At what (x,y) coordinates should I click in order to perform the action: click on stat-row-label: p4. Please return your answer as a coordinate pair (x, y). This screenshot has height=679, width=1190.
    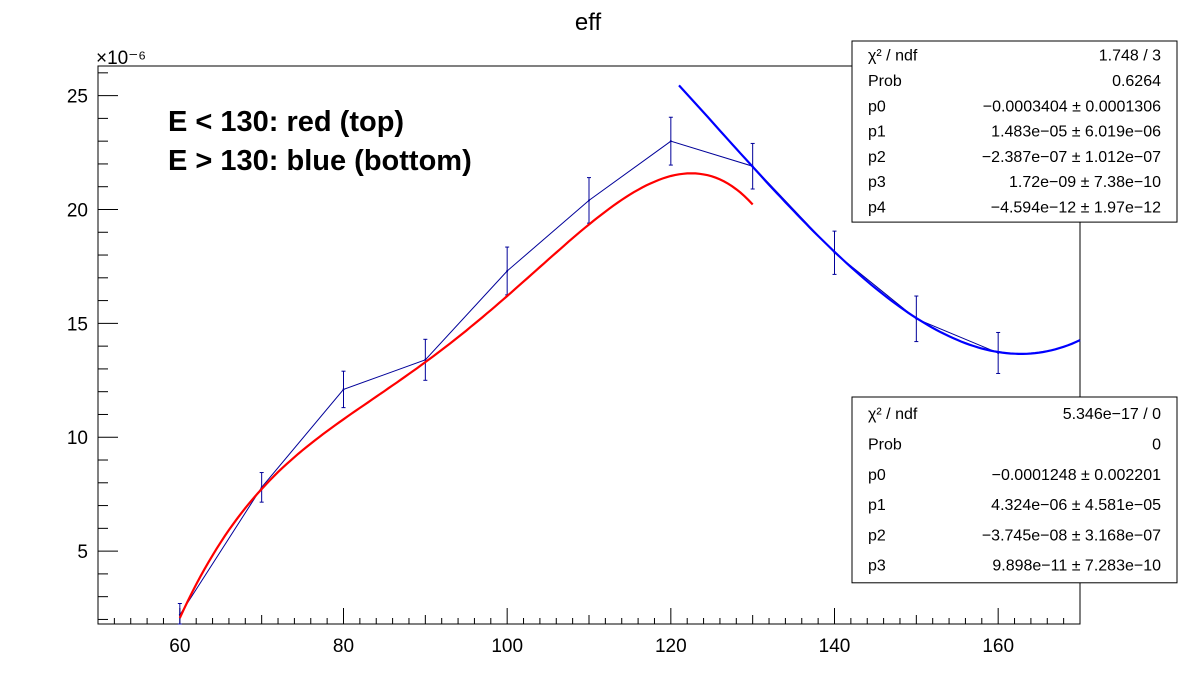
    Looking at the image, I should click on (877, 207).